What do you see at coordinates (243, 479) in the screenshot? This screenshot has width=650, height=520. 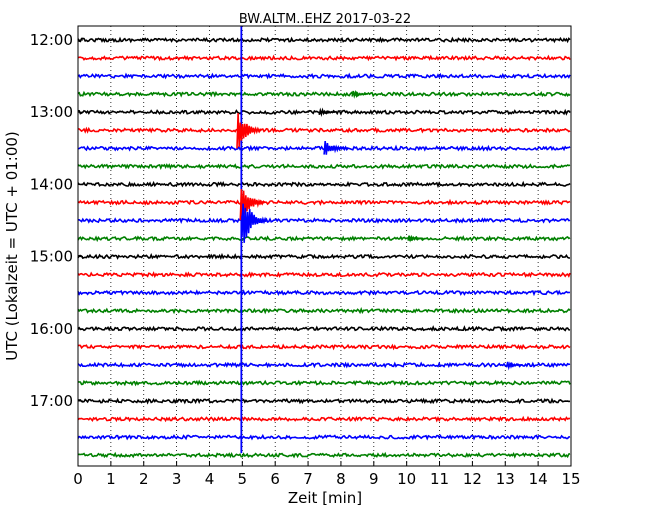 I see `x-tick-label: 5` at bounding box center [243, 479].